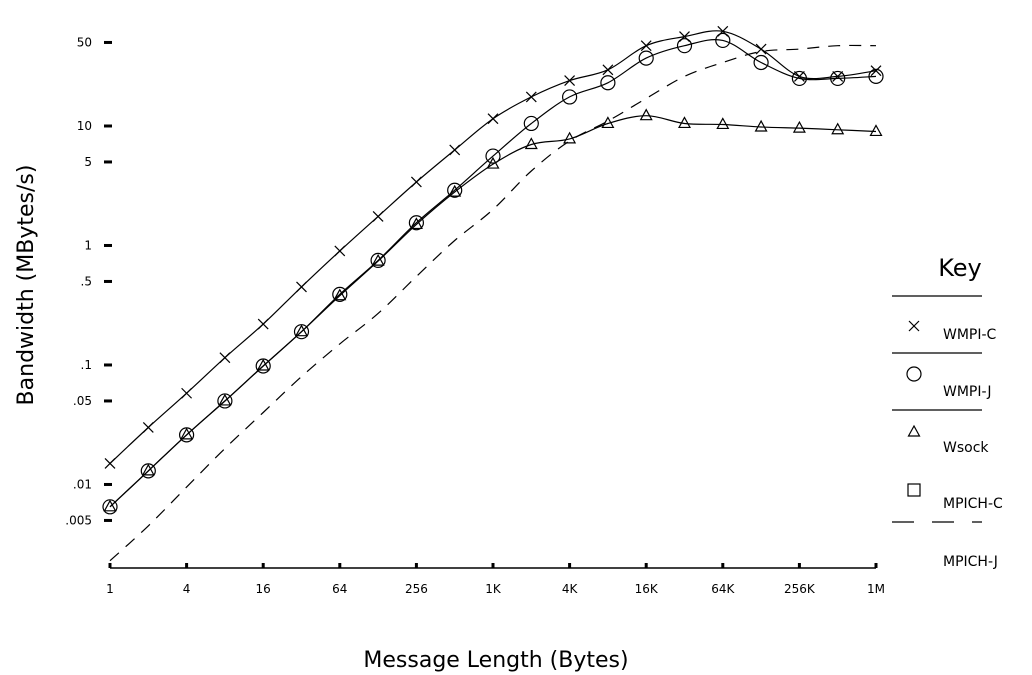  Describe the element at coordinates (78, 520) in the screenshot. I see `y-tick-label: .005` at that location.